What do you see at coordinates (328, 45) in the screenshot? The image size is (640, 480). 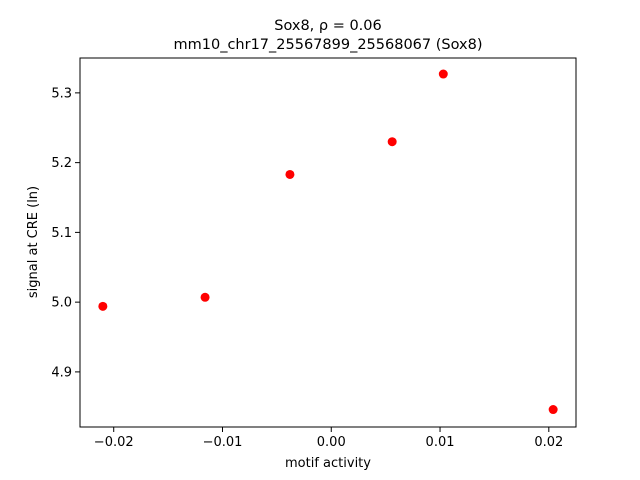 I see `chart-subtitle: mm10_chr17_25567899_25568067 (Sox8)` at bounding box center [328, 45].